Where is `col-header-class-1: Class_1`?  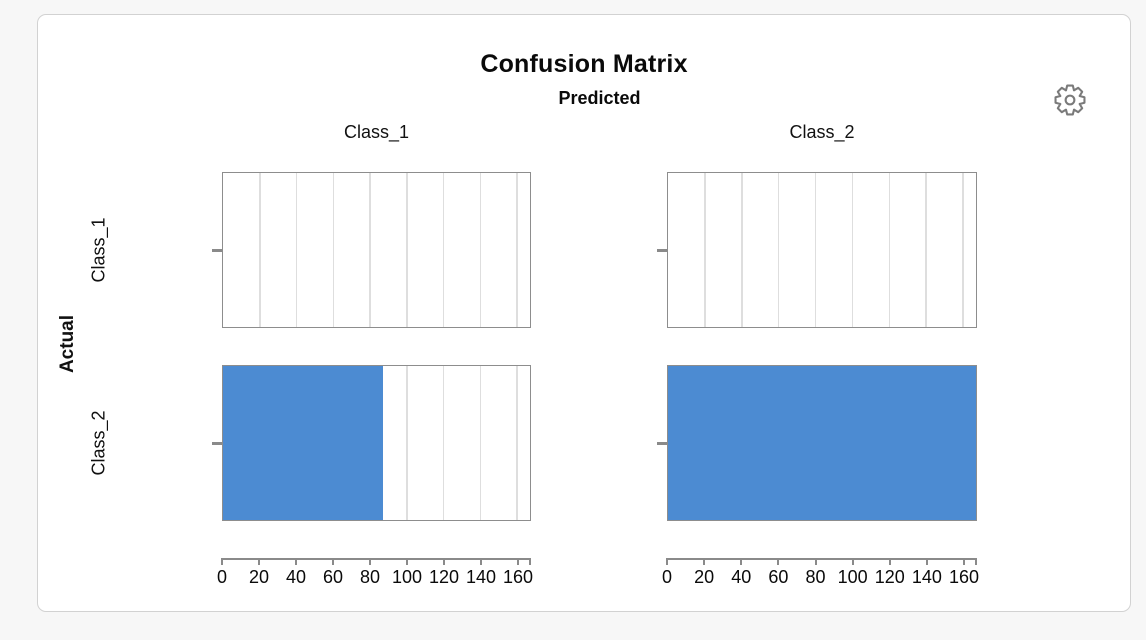
col-header-class-1: Class_1 is located at coordinates (376, 132).